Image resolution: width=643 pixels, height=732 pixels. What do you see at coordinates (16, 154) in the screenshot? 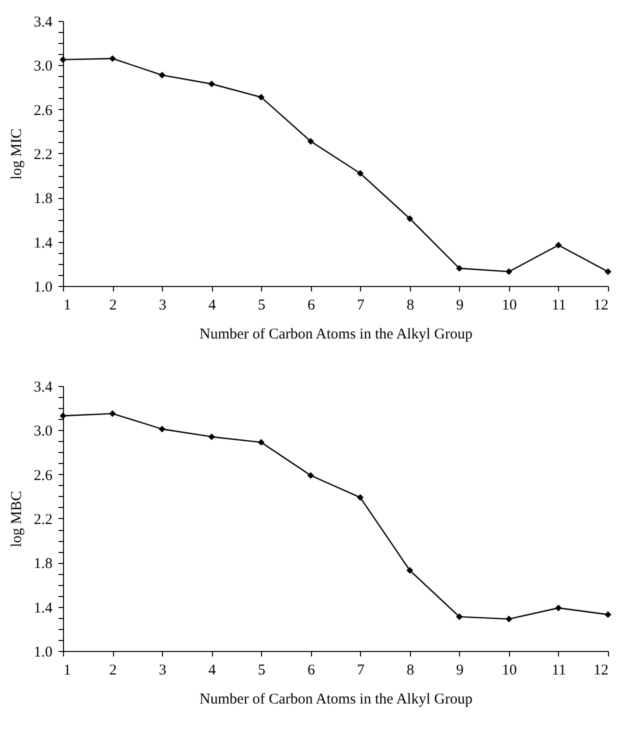
I see `y-axis-title: log MIC` at bounding box center [16, 154].